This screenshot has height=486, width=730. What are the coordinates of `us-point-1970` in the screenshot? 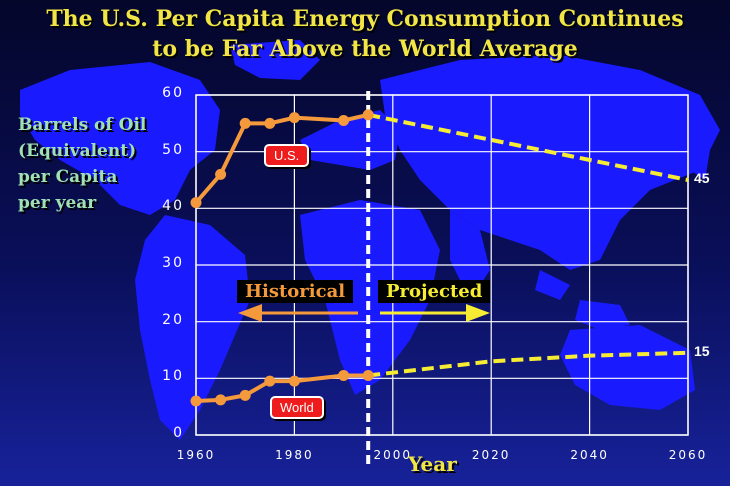 It's located at (245, 123).